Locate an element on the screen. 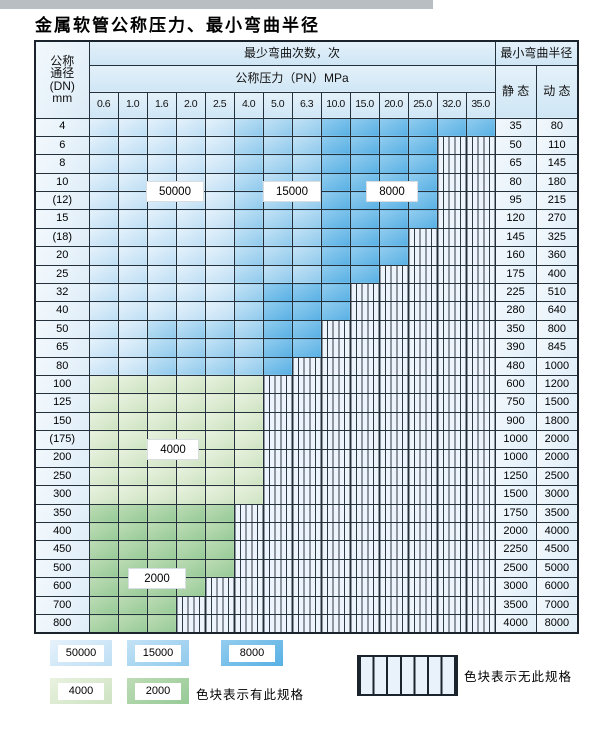 This screenshot has height=743, width=600. static-header: 静 态 is located at coordinates (515, 91).